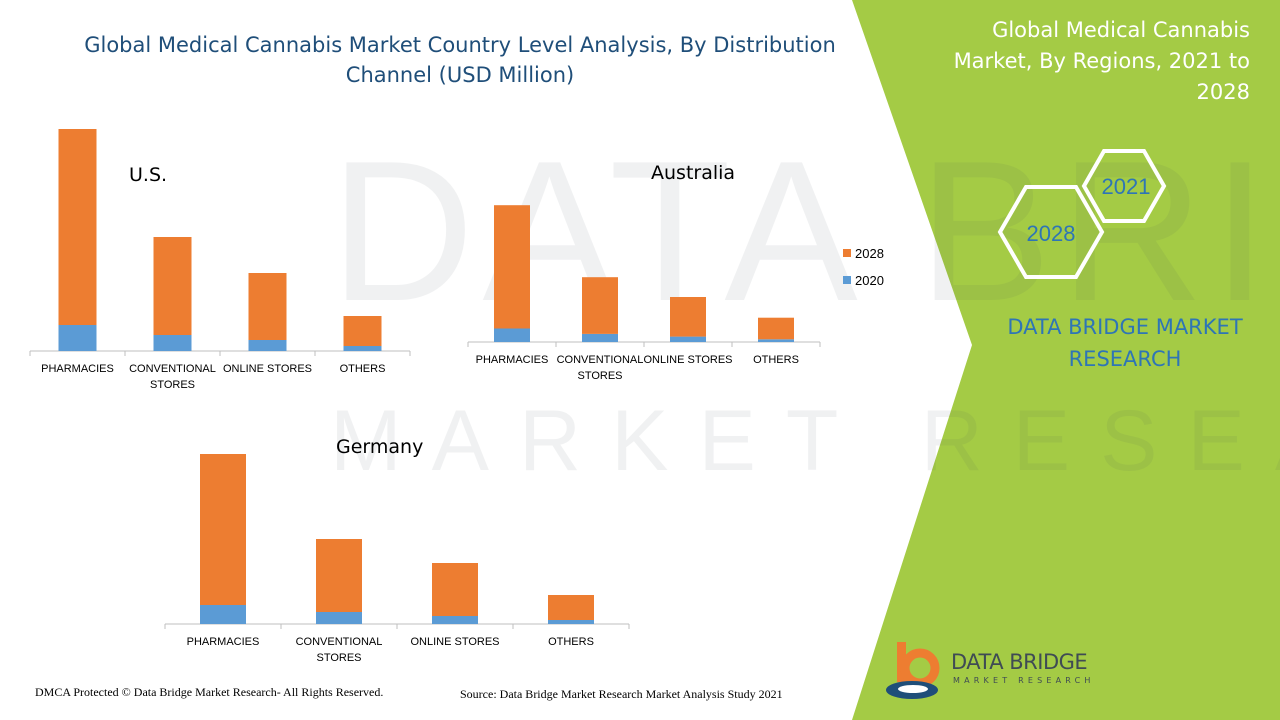  Describe the element at coordinates (455, 620) in the screenshot. I see `bar-germany-online-stores-2020` at that location.